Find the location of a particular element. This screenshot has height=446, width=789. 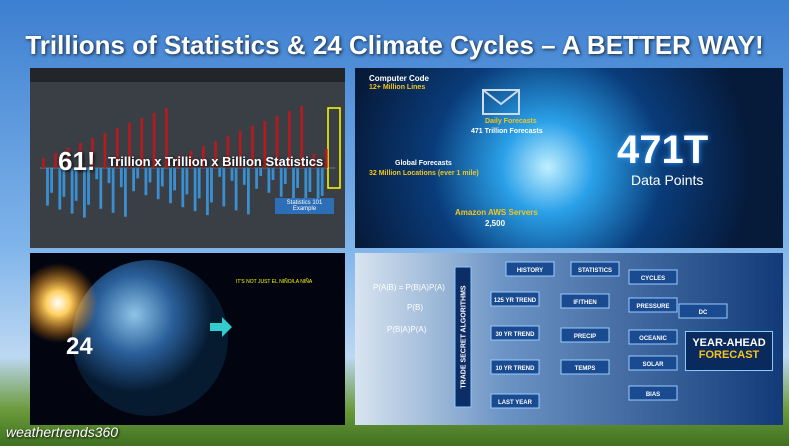

result-box: YEAR-AHEAD FORECAST is located at coordinates (729, 351).